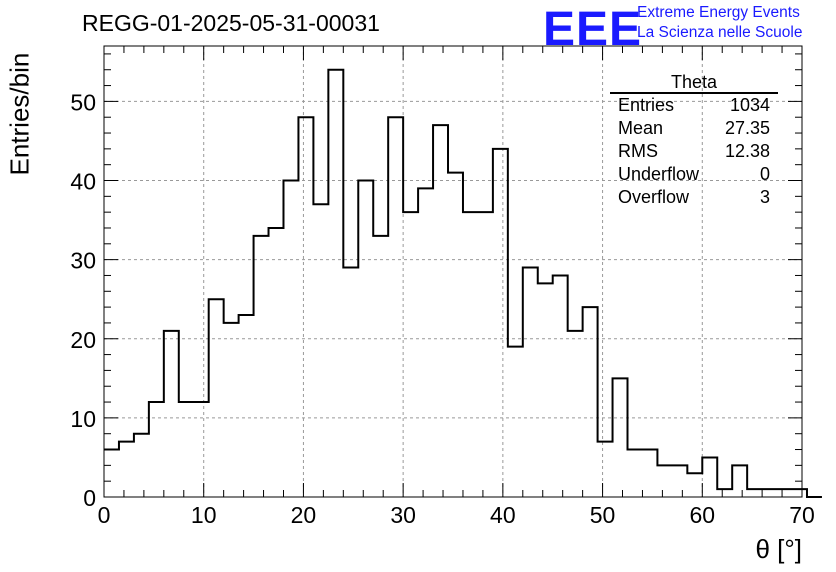 This screenshot has height=572, width=836. I want to click on y-tick-label: 50, so click(83, 102).